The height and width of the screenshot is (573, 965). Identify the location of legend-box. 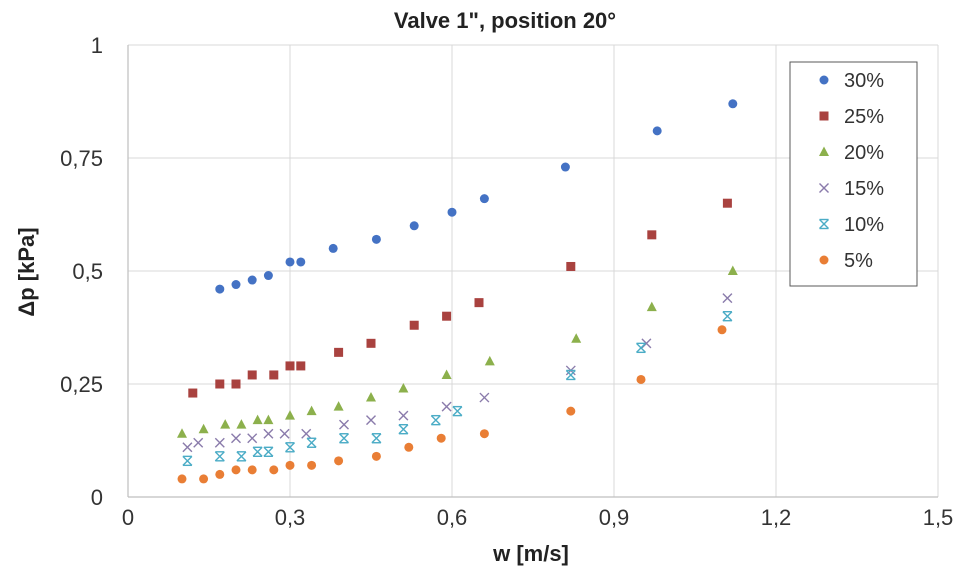
(853, 174).